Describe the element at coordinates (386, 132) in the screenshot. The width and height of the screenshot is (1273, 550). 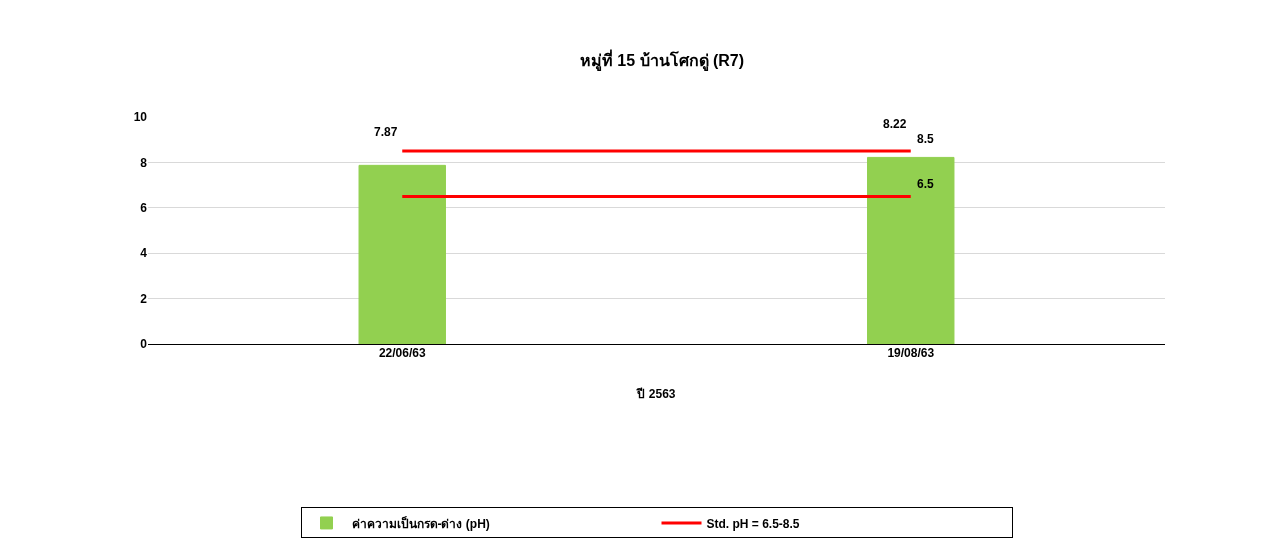
I see `data-label: 7.87` at that location.